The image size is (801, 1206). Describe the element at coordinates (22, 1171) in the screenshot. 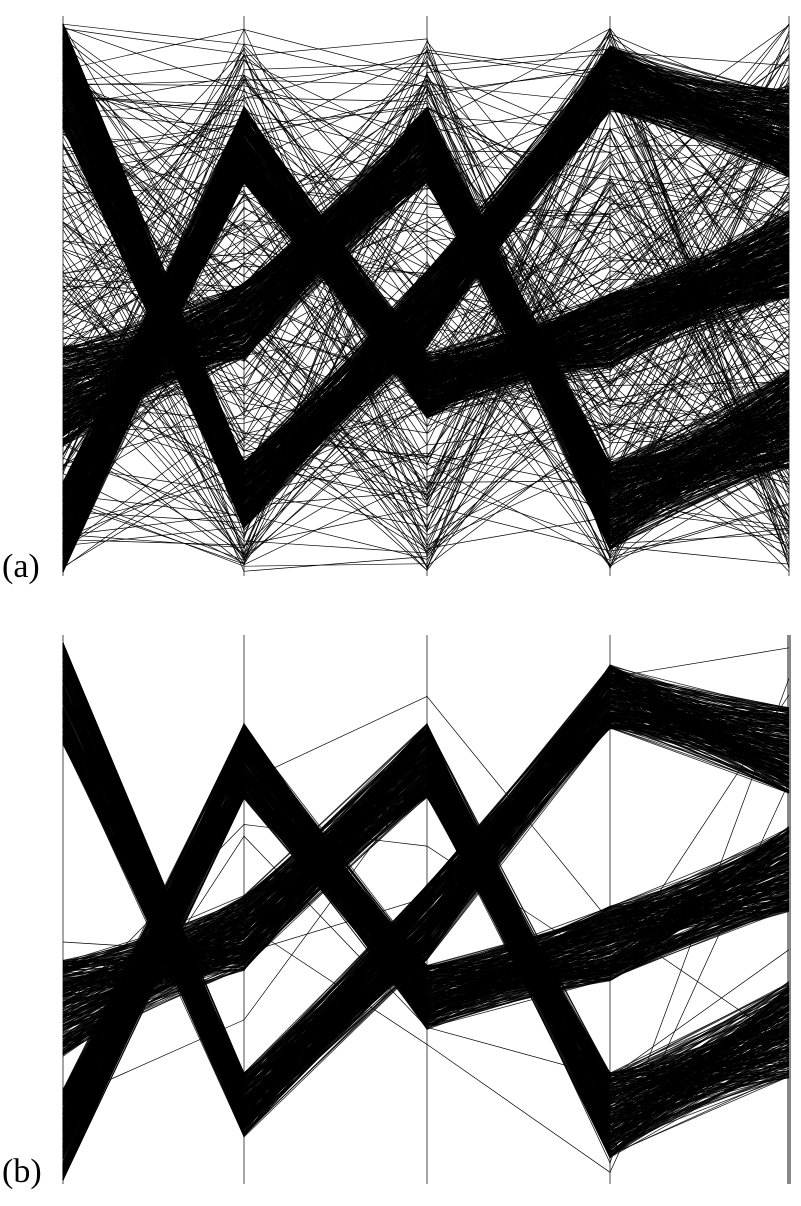

I see `panel-label-b: (b)` at that location.